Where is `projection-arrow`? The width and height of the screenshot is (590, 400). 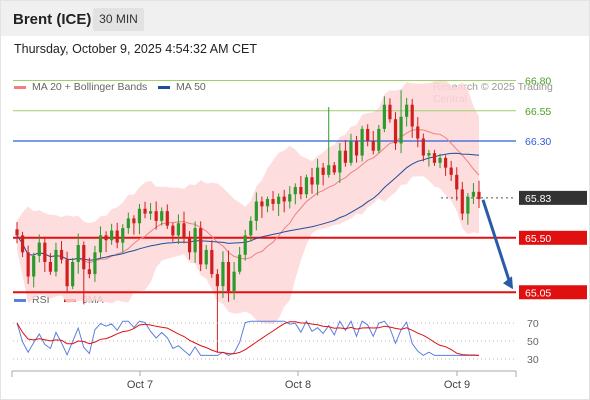
projection-arrow is located at coordinates (497, 244).